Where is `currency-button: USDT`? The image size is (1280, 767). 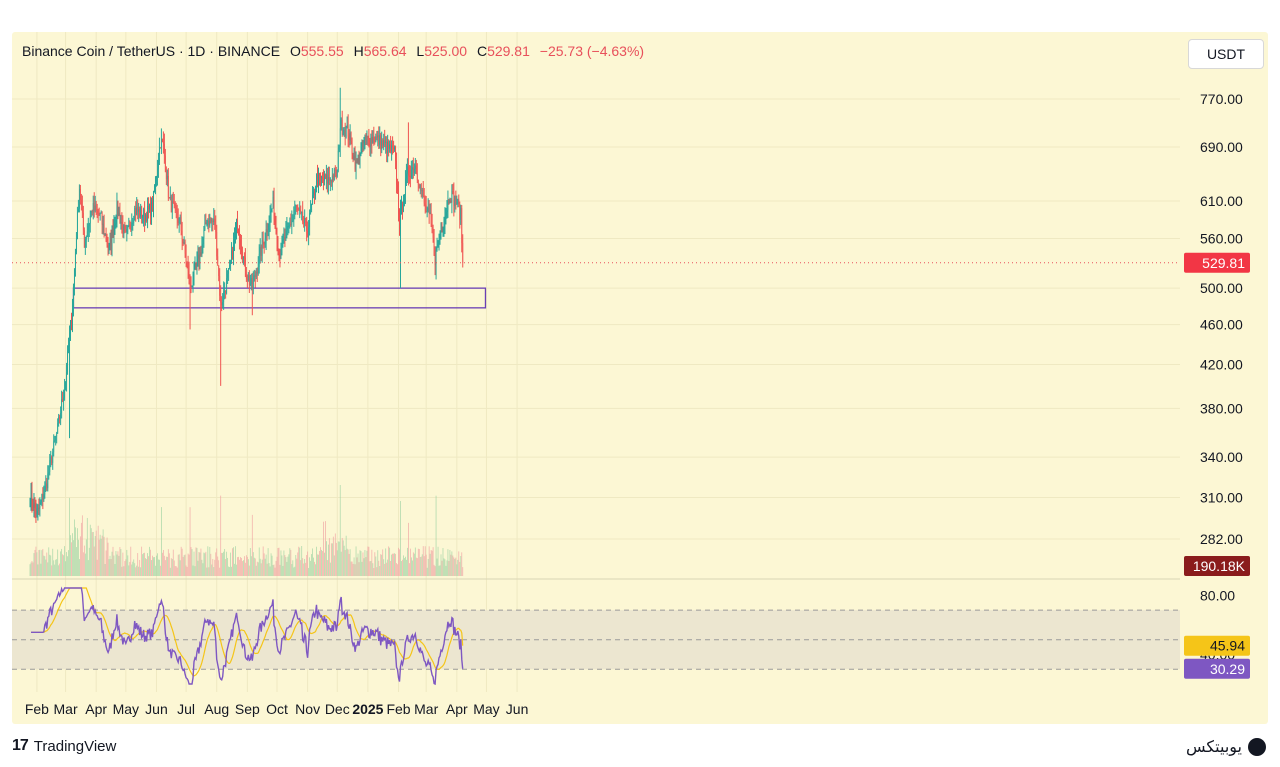
currency-button: USDT is located at coordinates (1226, 54).